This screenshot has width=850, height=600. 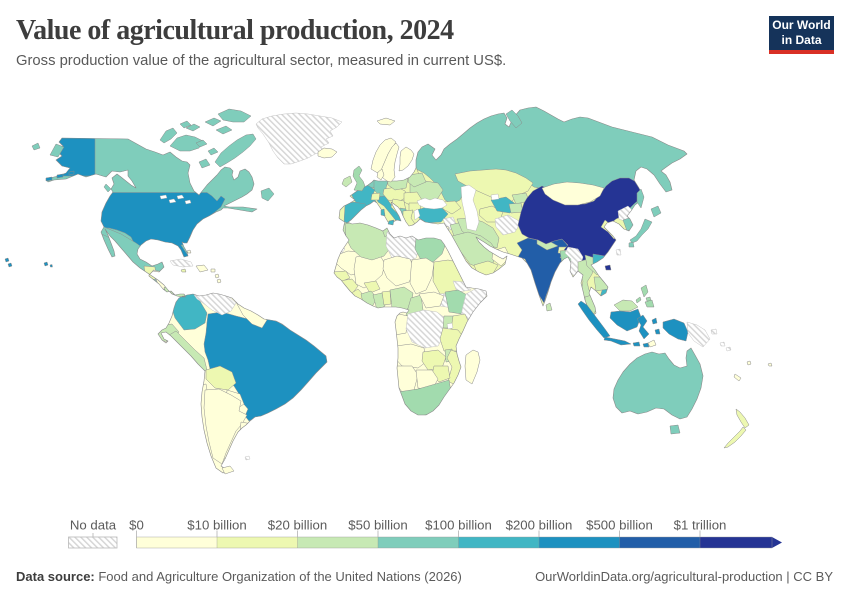 I want to click on svg-text: $100 billion, so click(x=458, y=525).